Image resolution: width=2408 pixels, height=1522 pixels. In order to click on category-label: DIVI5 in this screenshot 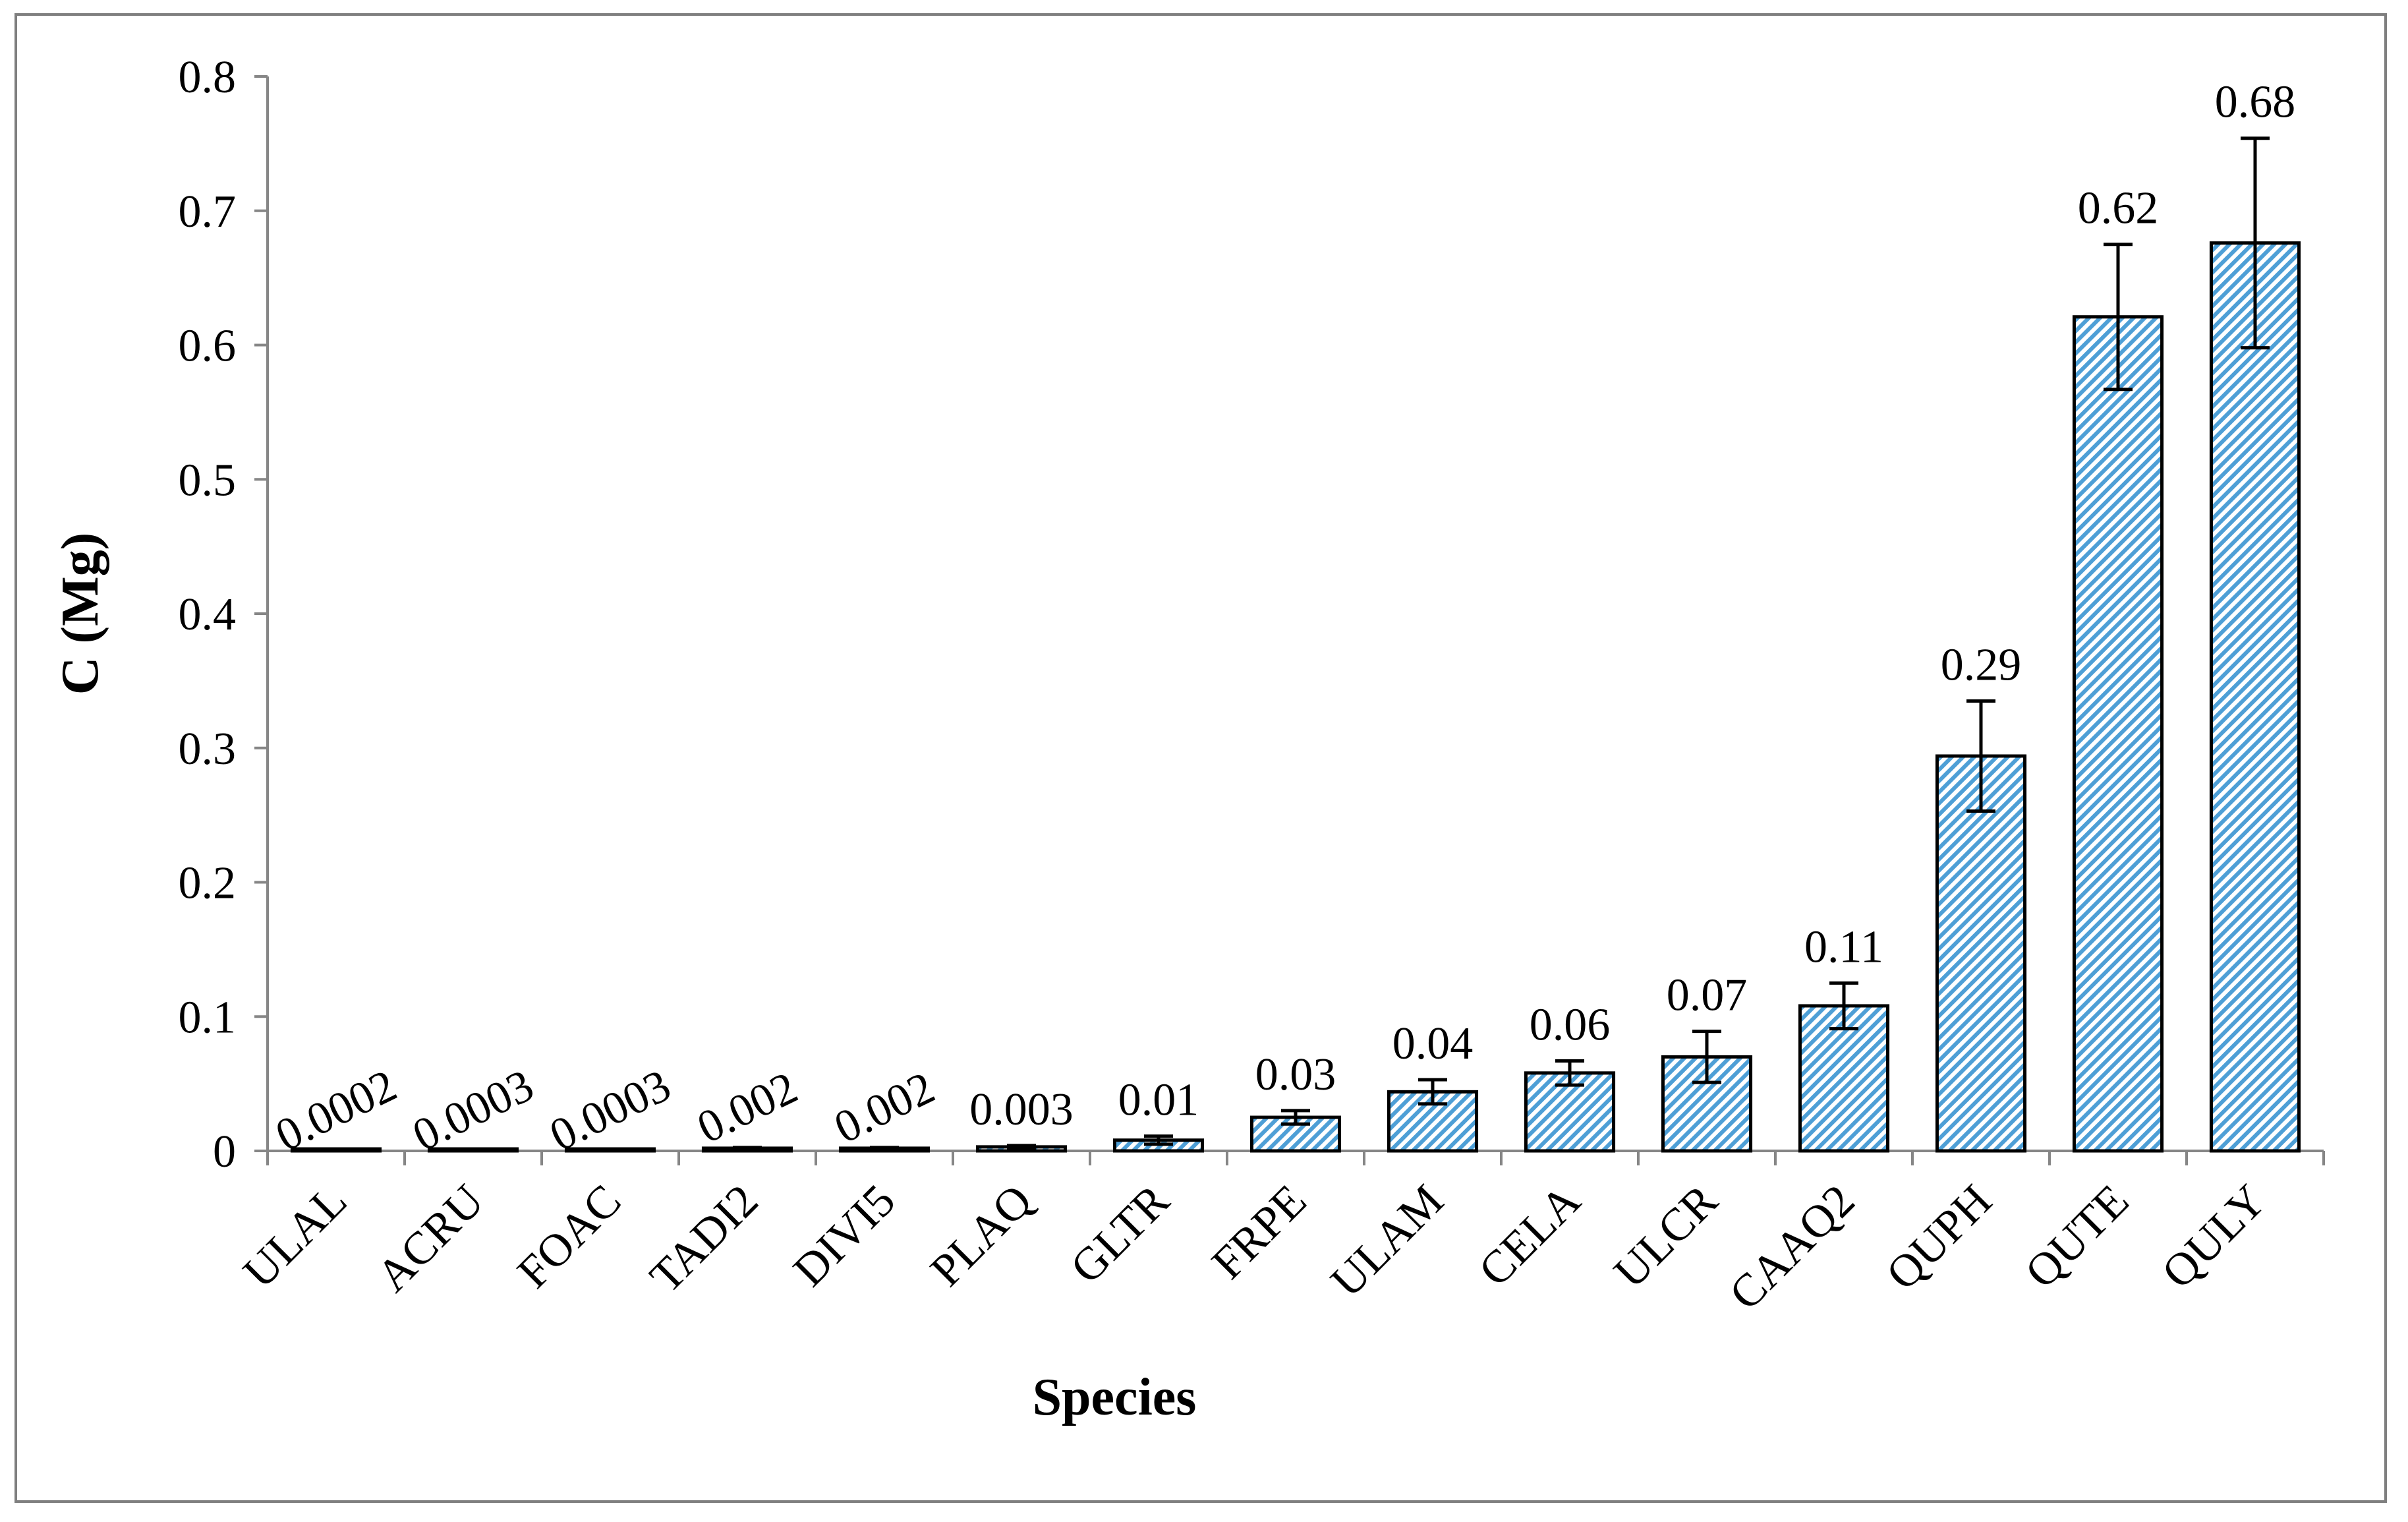, I will do `click(845, 1236)`.